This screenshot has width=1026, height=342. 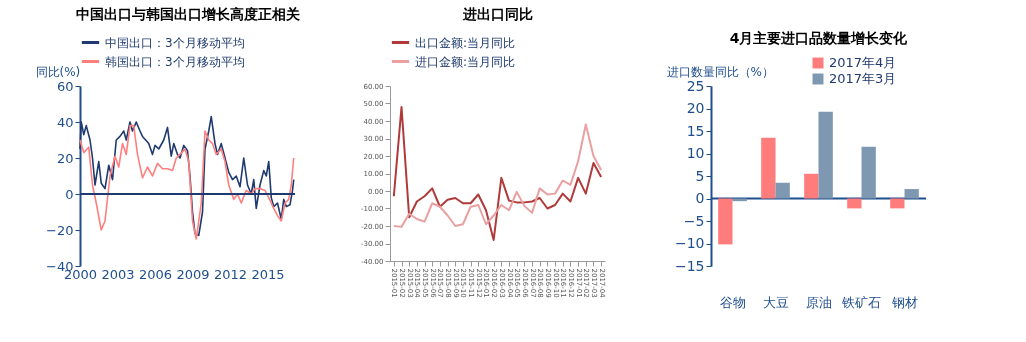 What do you see at coordinates (193, 274) in the screenshot?
I see `x-tick-label: 2009` at bounding box center [193, 274].